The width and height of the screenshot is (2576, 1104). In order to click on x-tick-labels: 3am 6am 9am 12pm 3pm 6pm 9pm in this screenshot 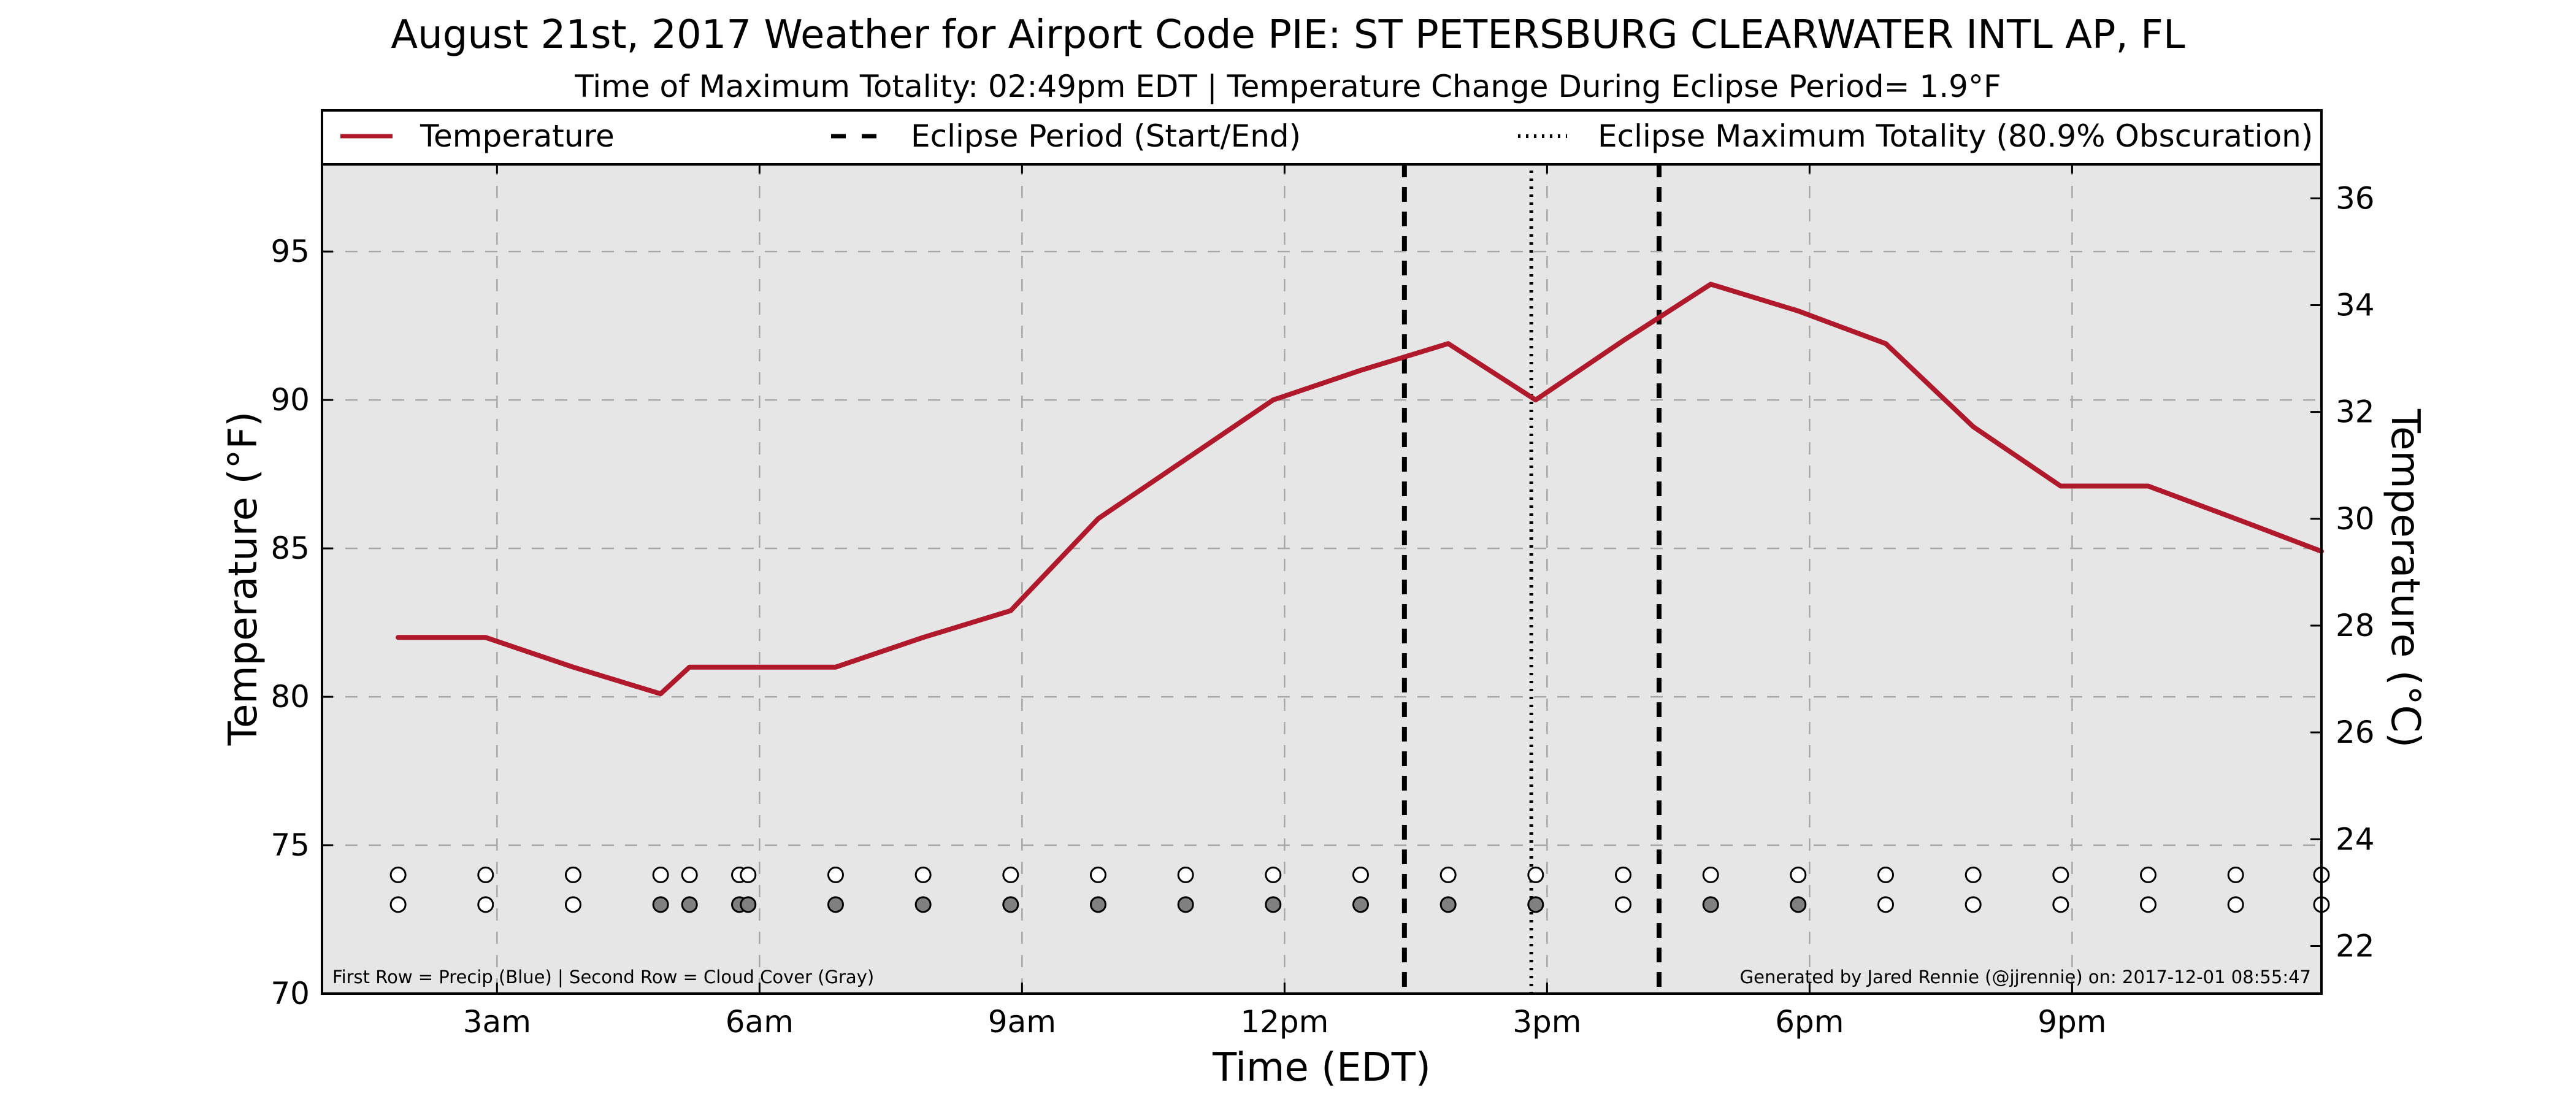, I will do `click(1285, 1022)`.